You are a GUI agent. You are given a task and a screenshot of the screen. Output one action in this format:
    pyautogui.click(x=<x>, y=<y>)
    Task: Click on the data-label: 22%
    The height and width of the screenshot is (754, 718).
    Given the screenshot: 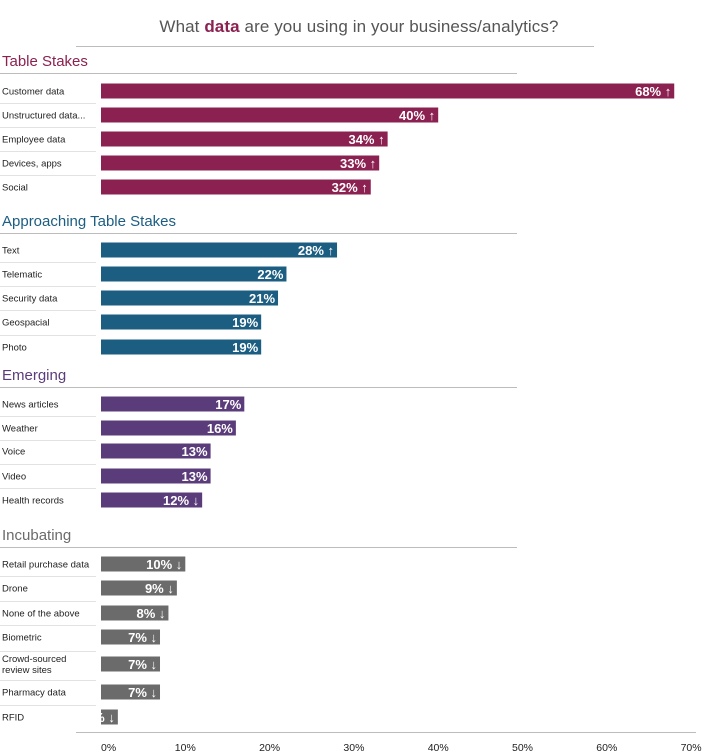 What is the action you would take?
    pyautogui.click(x=270, y=274)
    